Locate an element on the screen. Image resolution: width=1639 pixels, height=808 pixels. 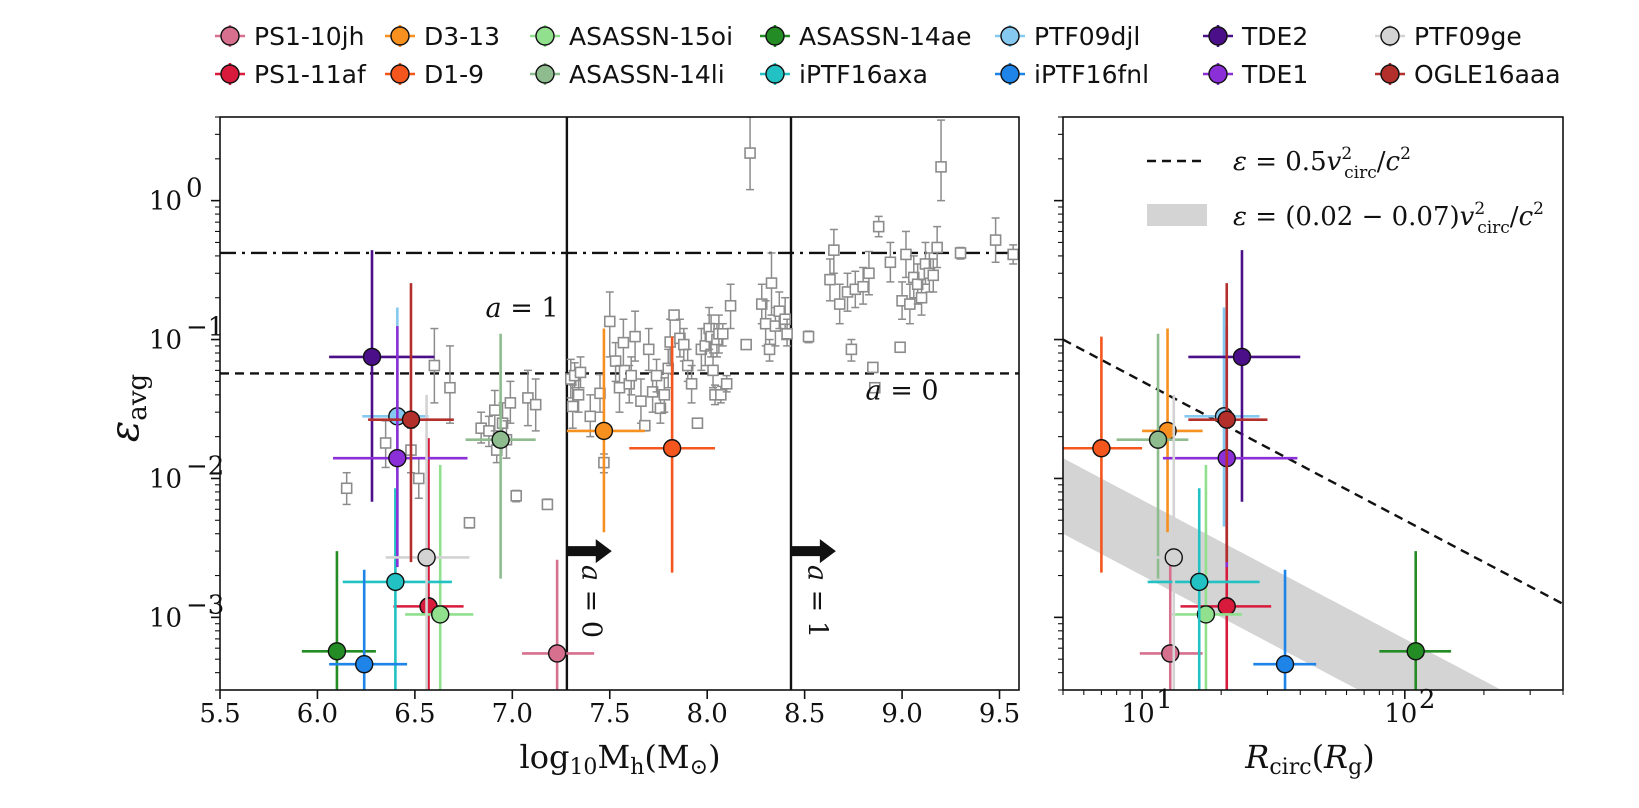
point-asassn-14li is located at coordinates (500, 456).